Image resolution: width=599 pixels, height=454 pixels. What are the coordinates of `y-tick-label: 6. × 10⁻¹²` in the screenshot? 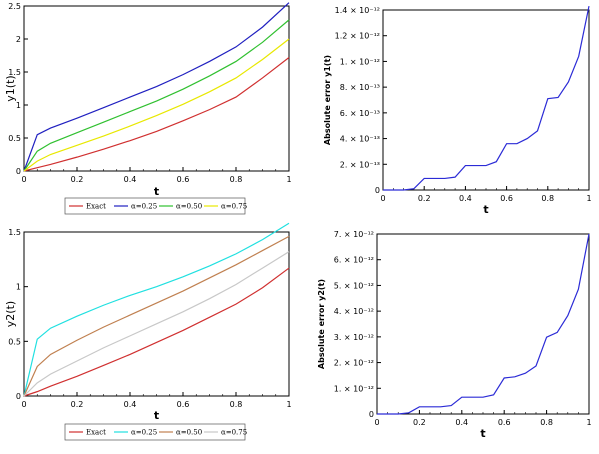 It's located at (354, 260).